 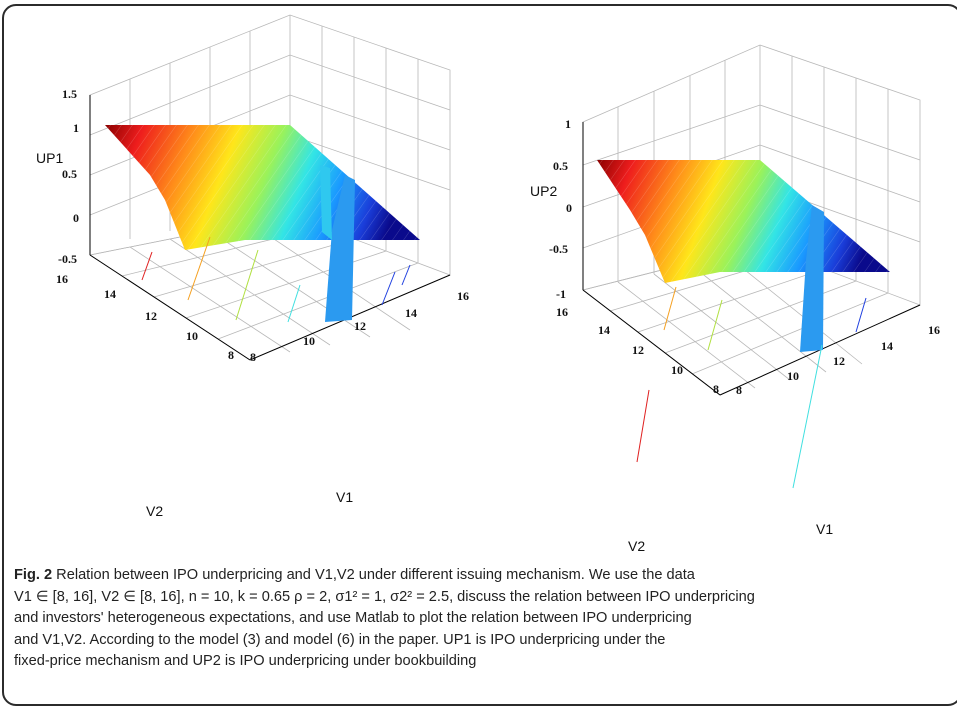 I want to click on left-surface-mesh, so click(x=262, y=187).